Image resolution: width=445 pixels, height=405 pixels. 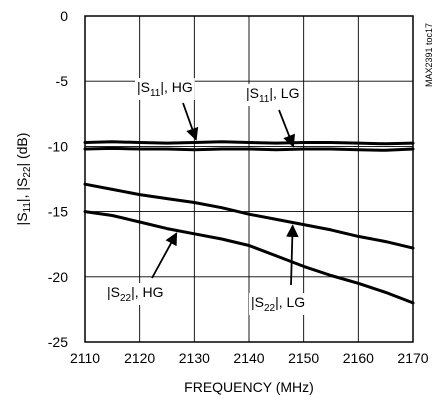 What do you see at coordinates (62, 81) in the screenshot?
I see `y-tick-label: -5` at bounding box center [62, 81].